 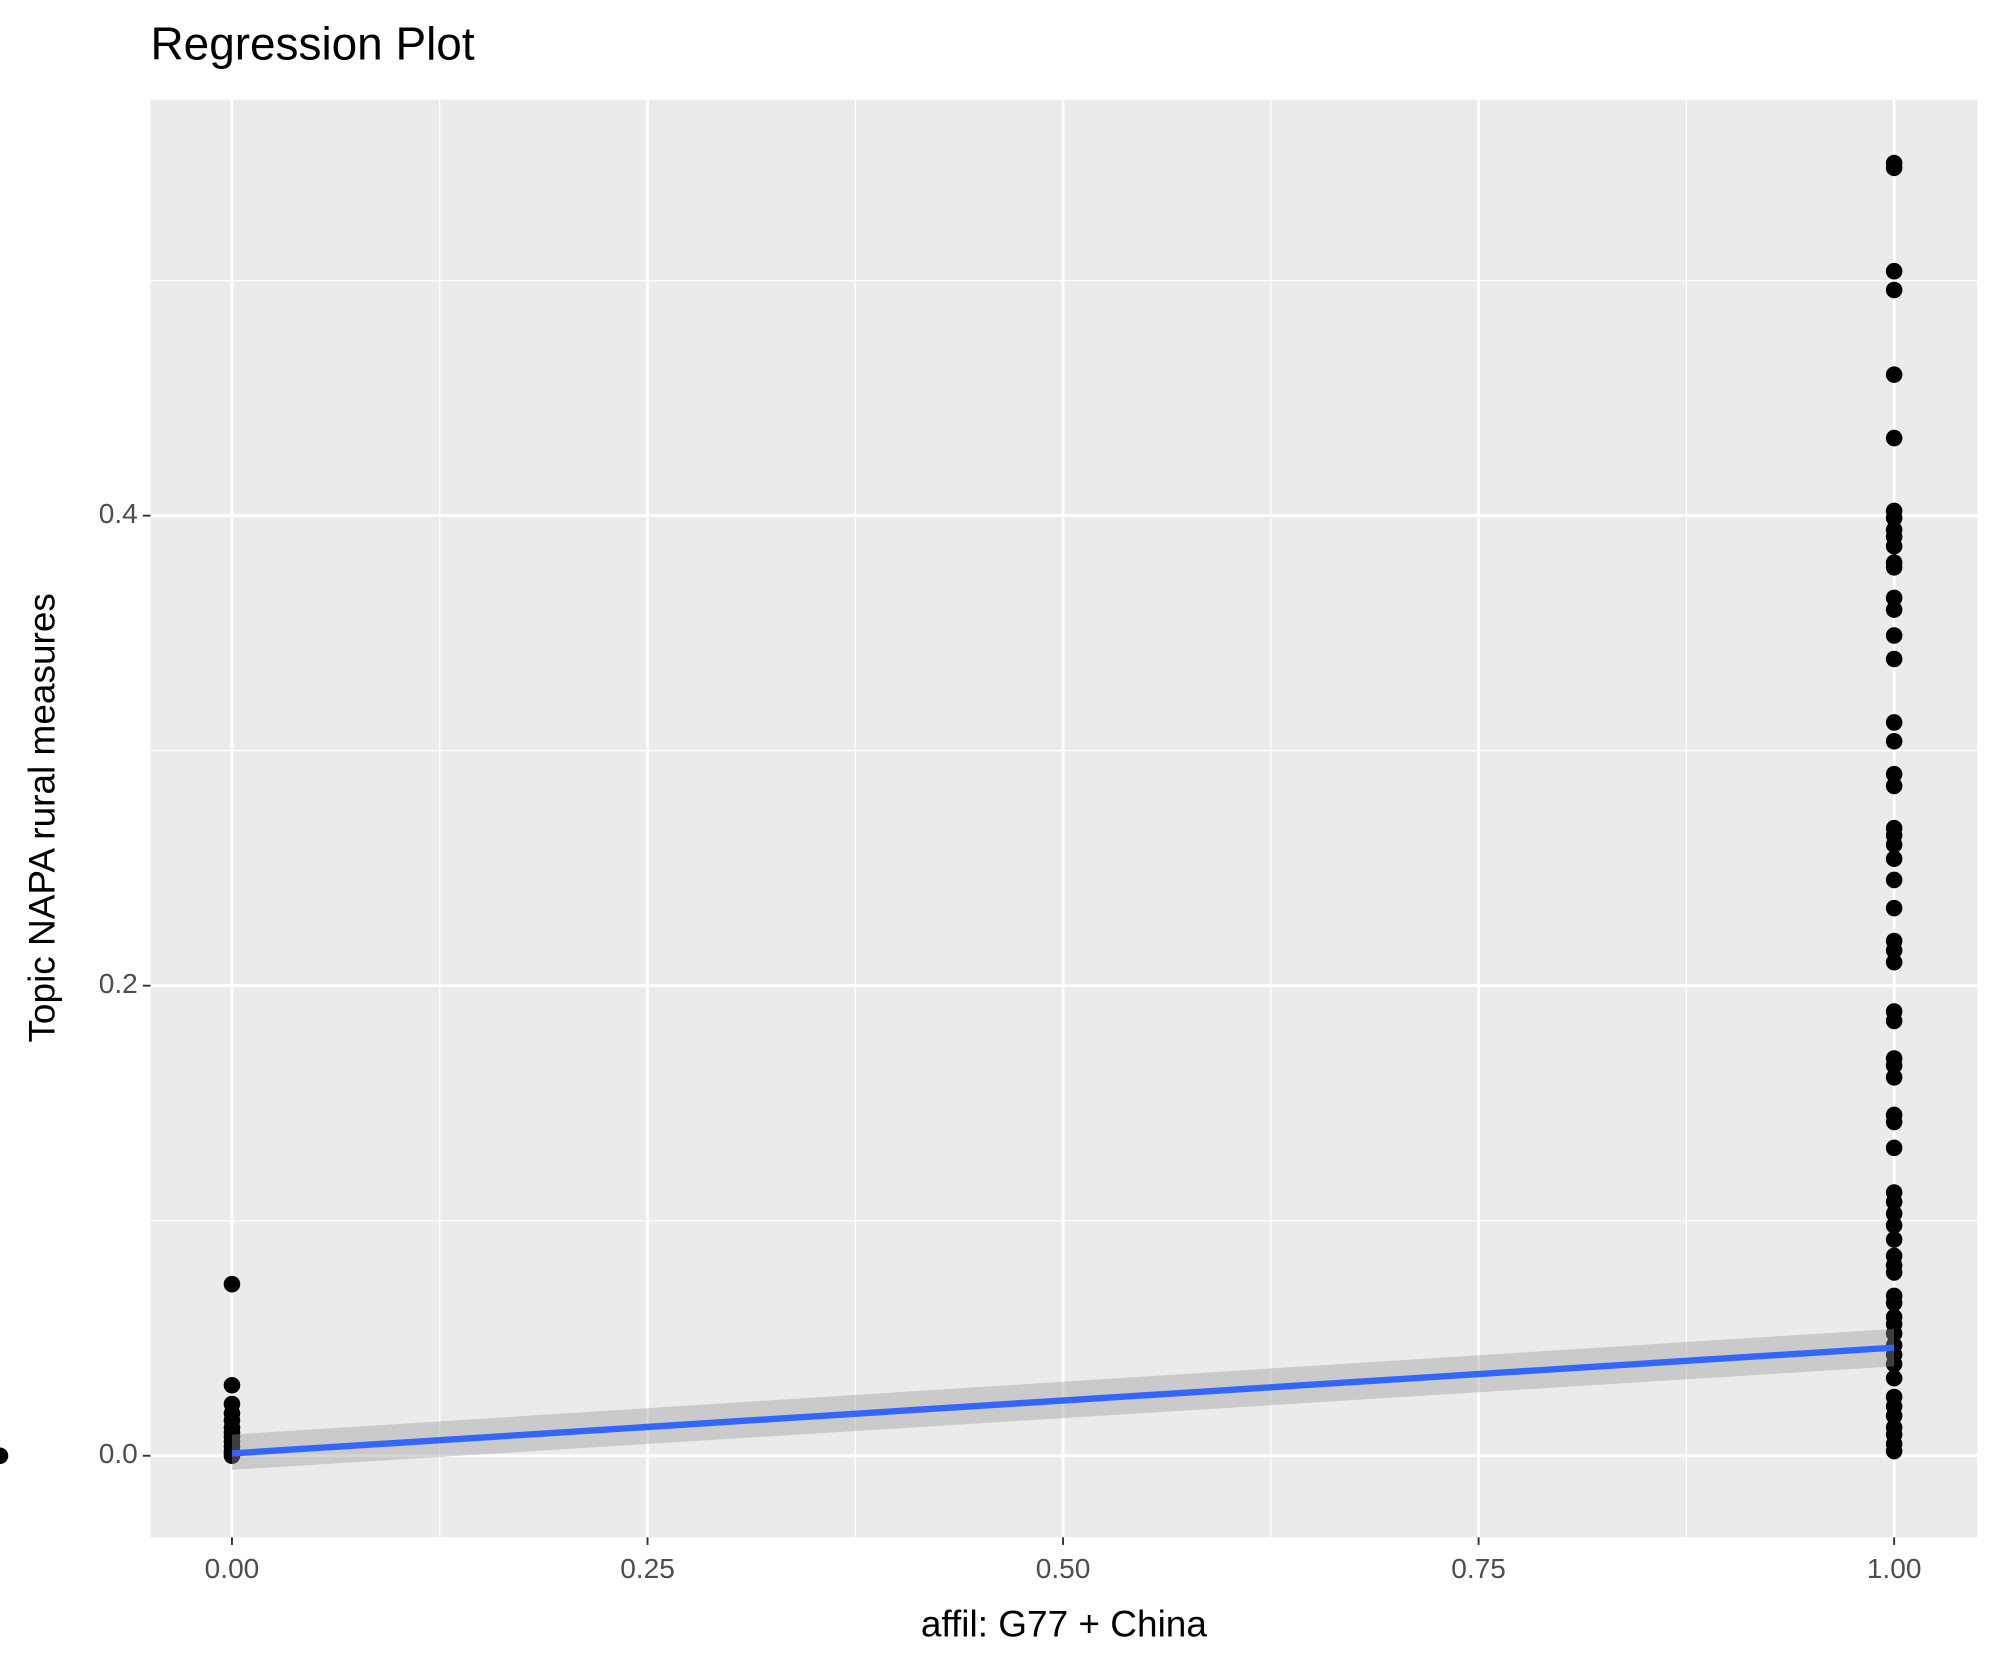 I want to click on y-tick-label: 0.2, so click(x=118, y=983).